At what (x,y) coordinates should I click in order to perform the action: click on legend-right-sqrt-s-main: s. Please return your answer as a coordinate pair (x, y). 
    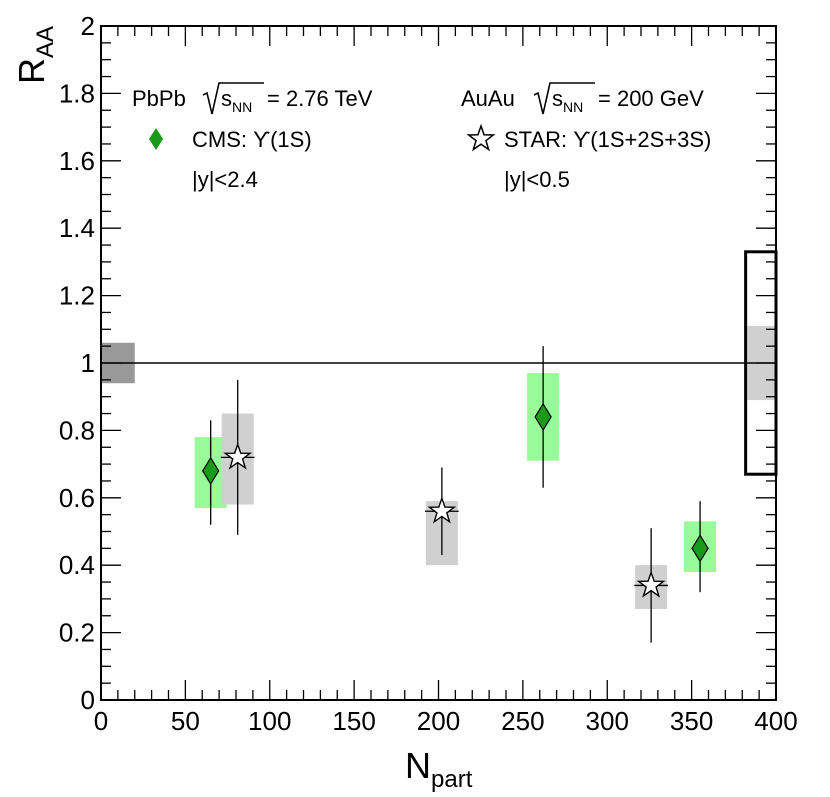
    Looking at the image, I should click on (557, 98).